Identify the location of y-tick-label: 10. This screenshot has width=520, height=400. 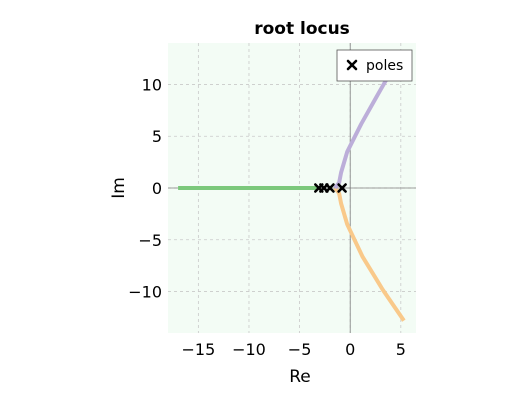
(152, 84).